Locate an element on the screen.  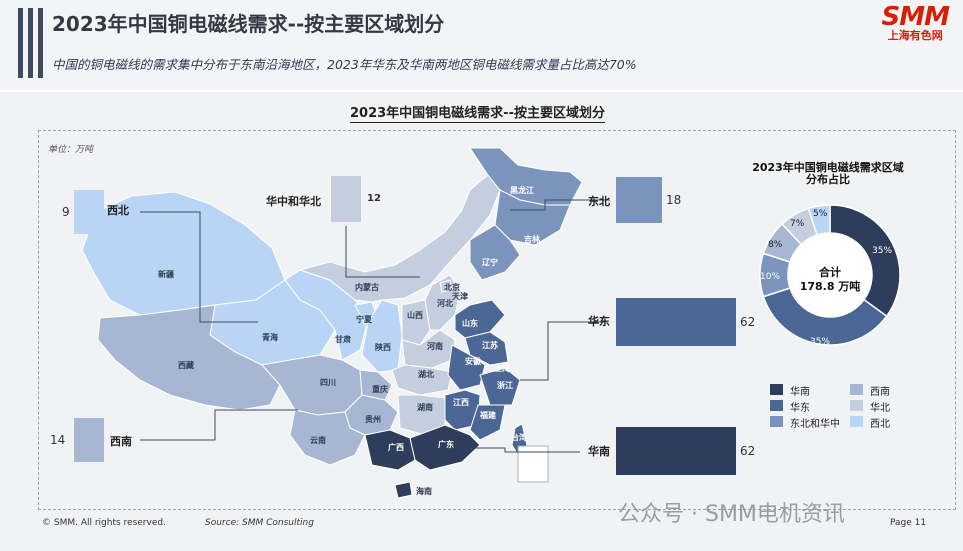
region-label: 华中和华北 is located at coordinates (293, 201).